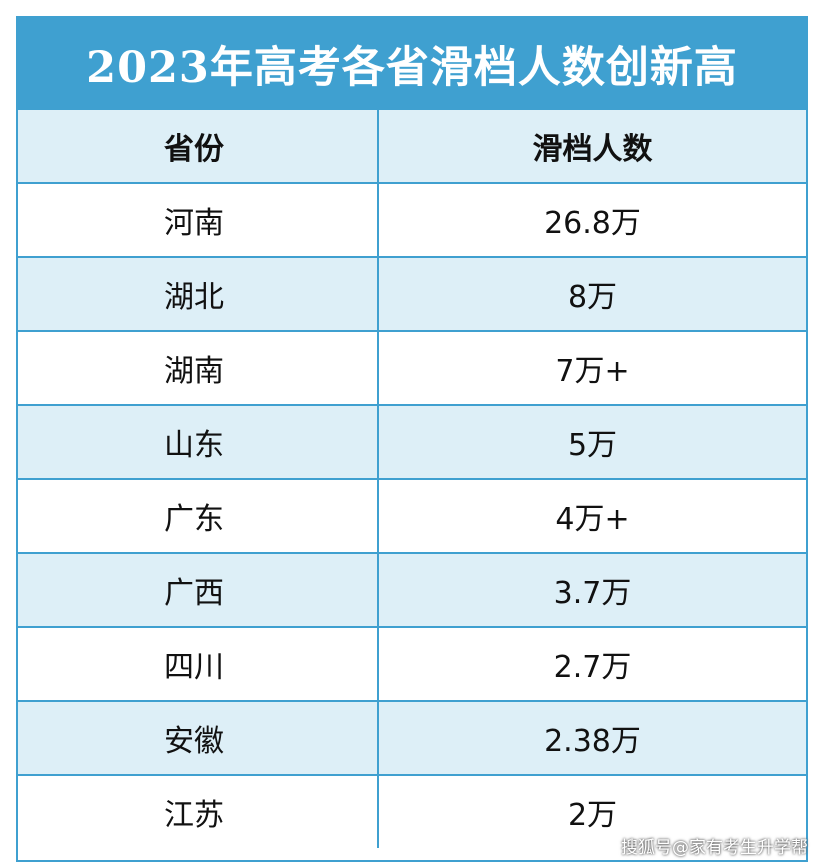  Describe the element at coordinates (412, 68) in the screenshot. I see `page-title: 2023年高考各省滑档人数创新高` at that location.